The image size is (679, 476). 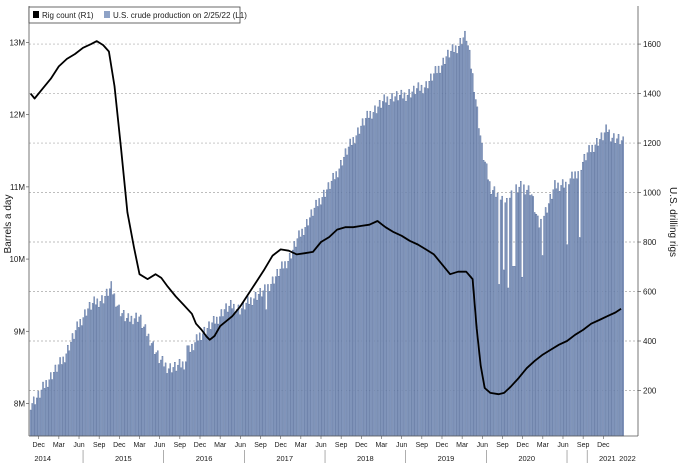 What do you see at coordinates (607, 458) in the screenshot?
I see `x-year-label: 2021` at bounding box center [607, 458].